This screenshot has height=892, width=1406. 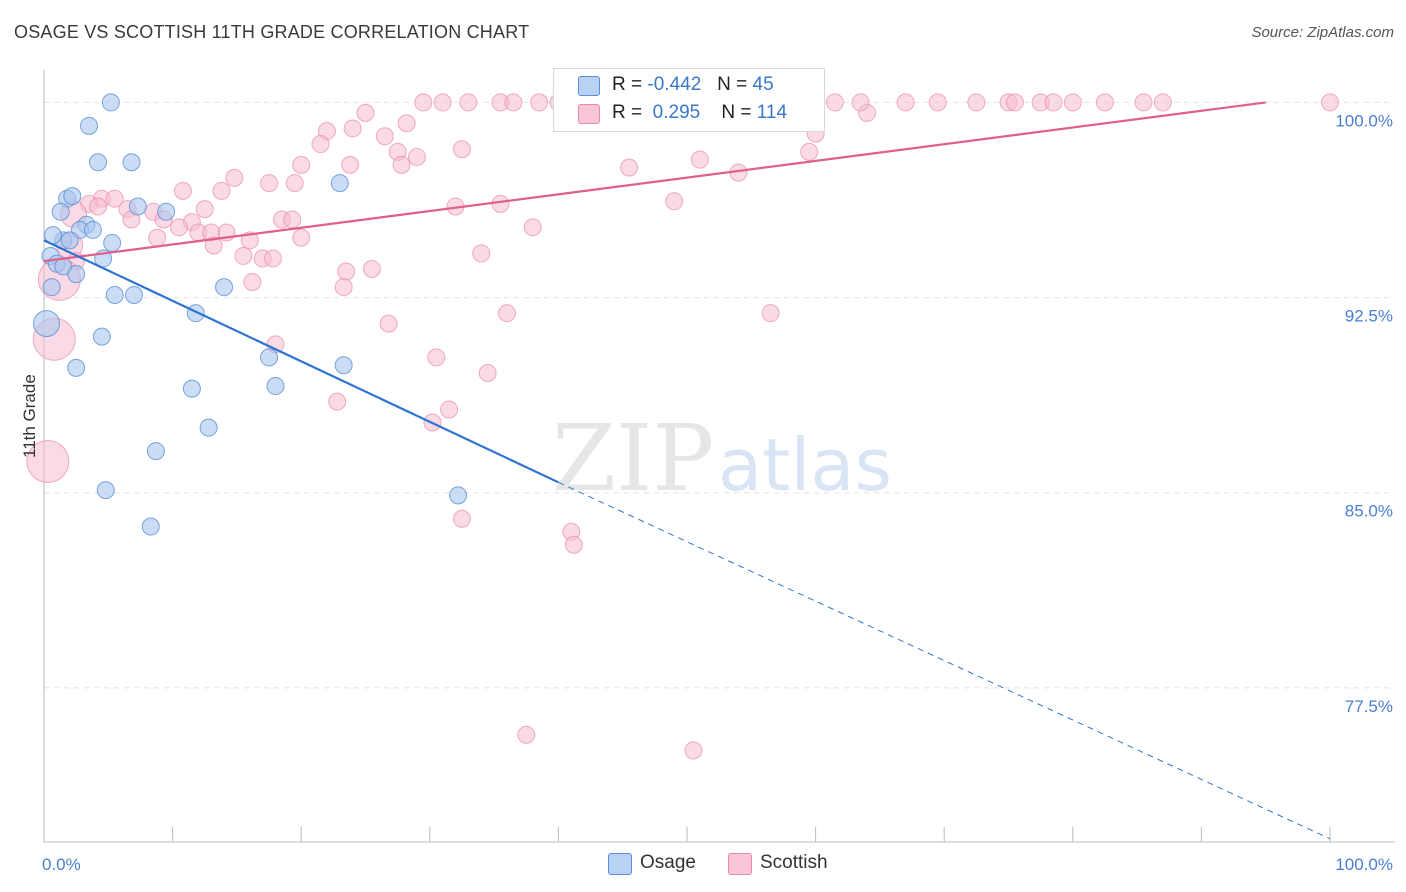 I want to click on osage-legend-swatch, so click(x=620, y=864).